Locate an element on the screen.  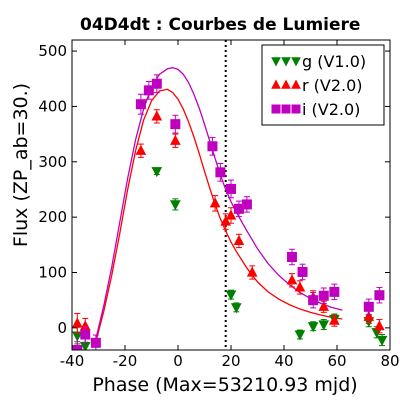
legend-entry-0: g (V1.0) is located at coordinates (318, 61).